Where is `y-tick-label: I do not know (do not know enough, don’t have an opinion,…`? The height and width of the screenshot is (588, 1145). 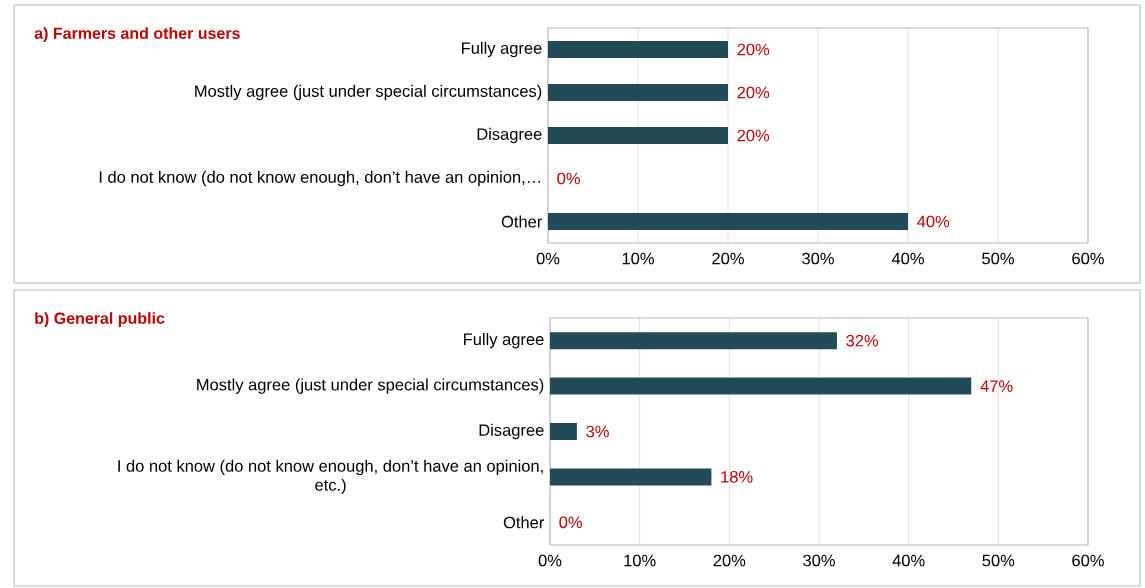
y-tick-label: I do not know (do not know enough, don’t have an opinion,… is located at coordinates (319, 178).